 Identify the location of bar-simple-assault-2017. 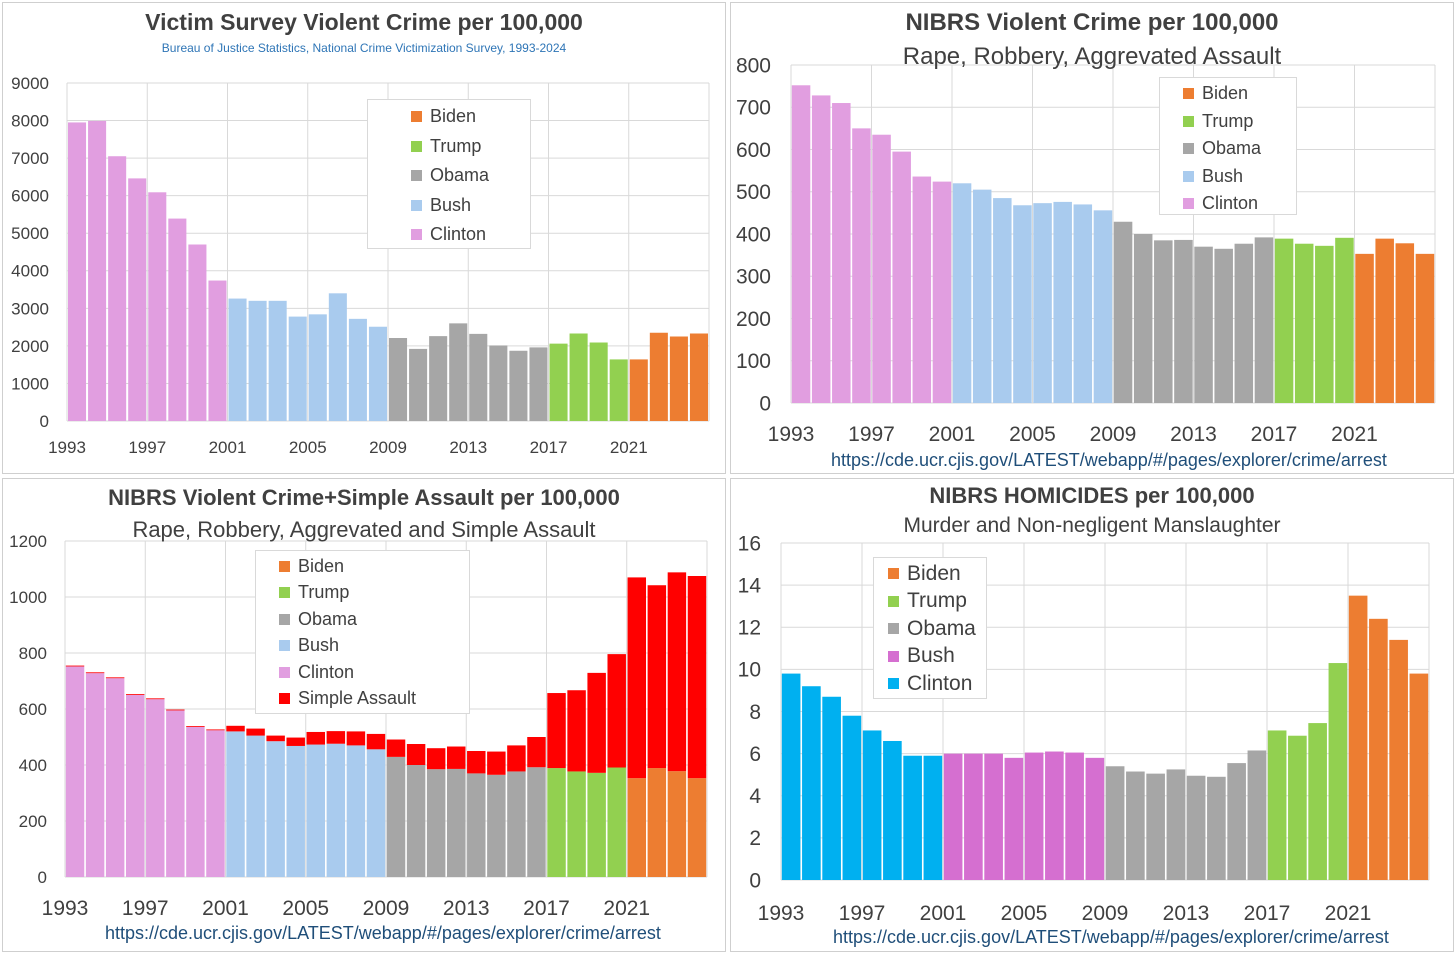
(556, 731).